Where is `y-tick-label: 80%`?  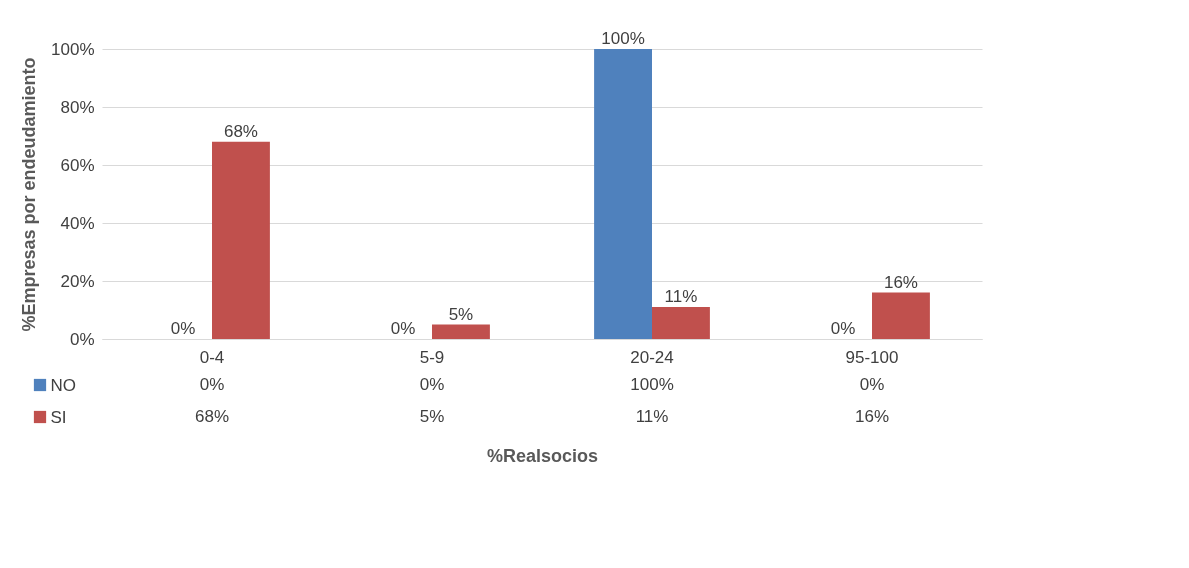 y-tick-label: 80% is located at coordinates (77, 107).